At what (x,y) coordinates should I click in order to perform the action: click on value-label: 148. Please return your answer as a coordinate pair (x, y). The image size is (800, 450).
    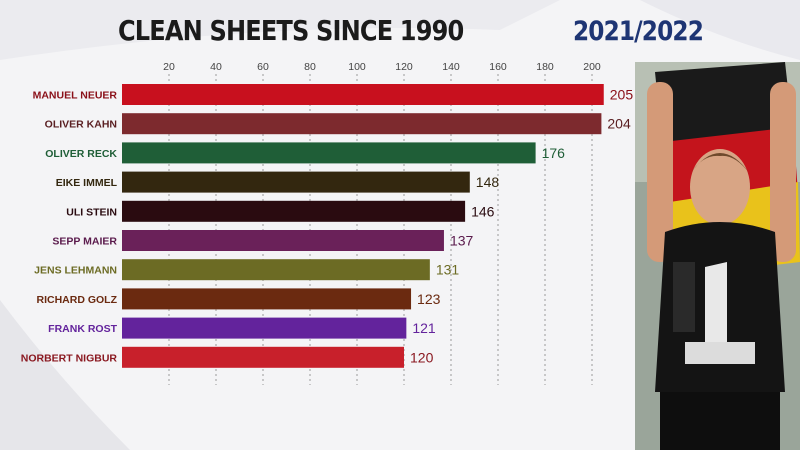
    Looking at the image, I should click on (488, 182).